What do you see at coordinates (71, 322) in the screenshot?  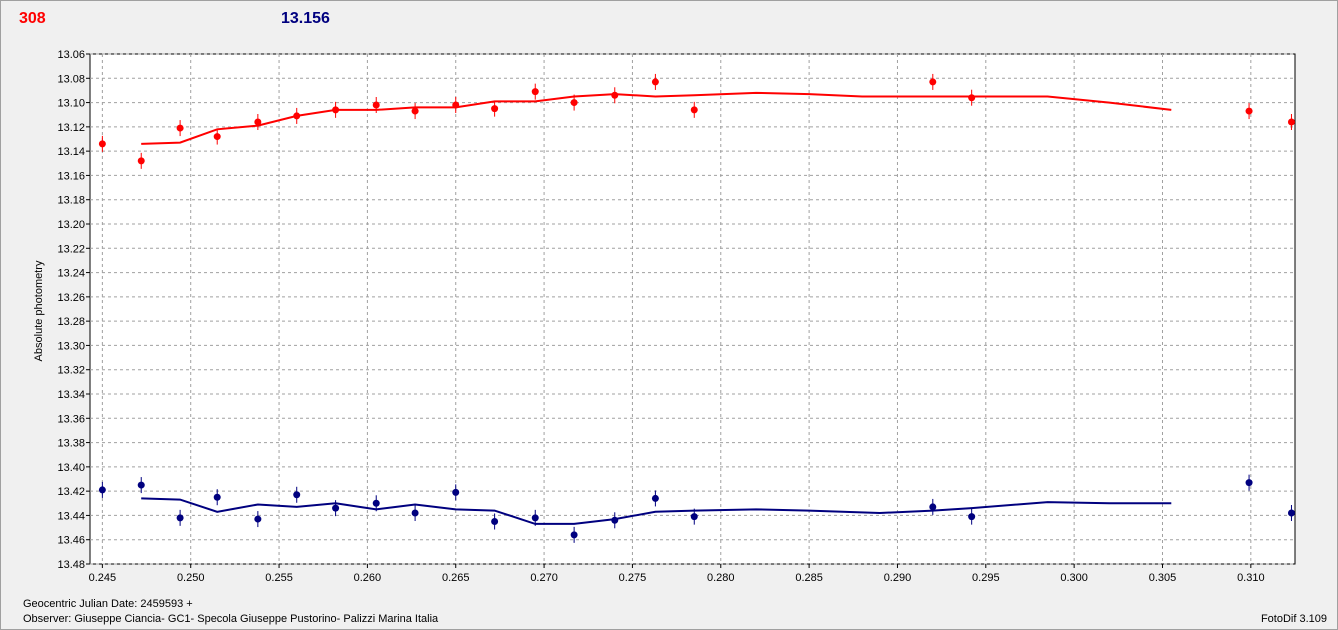 I see `y-tick-label: 13.28` at bounding box center [71, 322].